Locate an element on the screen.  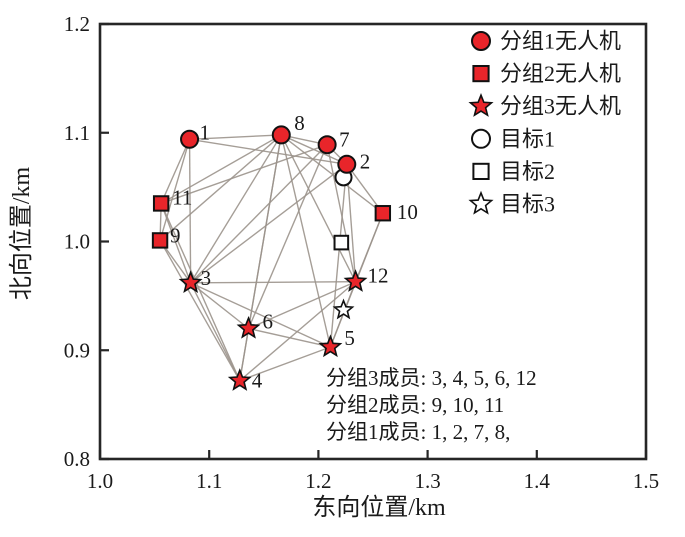
node-label-10: 10 is located at coordinates (407, 212).